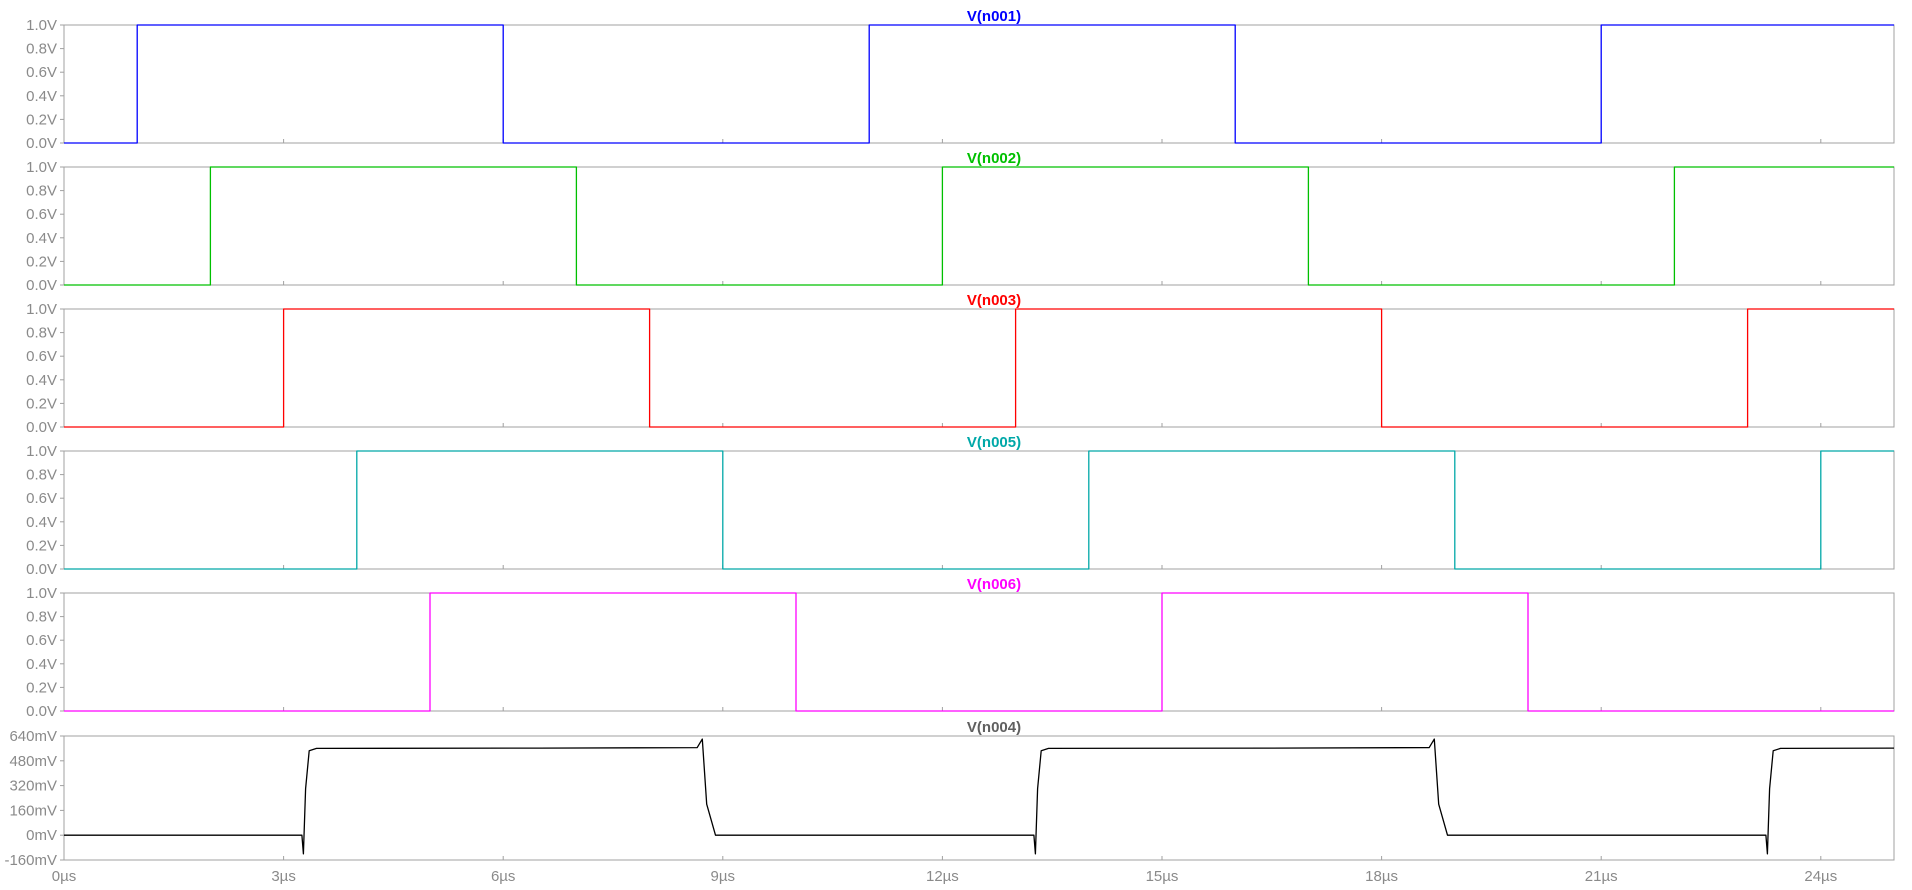 Image resolution: width=1912 pixels, height=890 pixels. What do you see at coordinates (33, 786) in the screenshot?
I see `y-tick-label: 320mV` at bounding box center [33, 786].